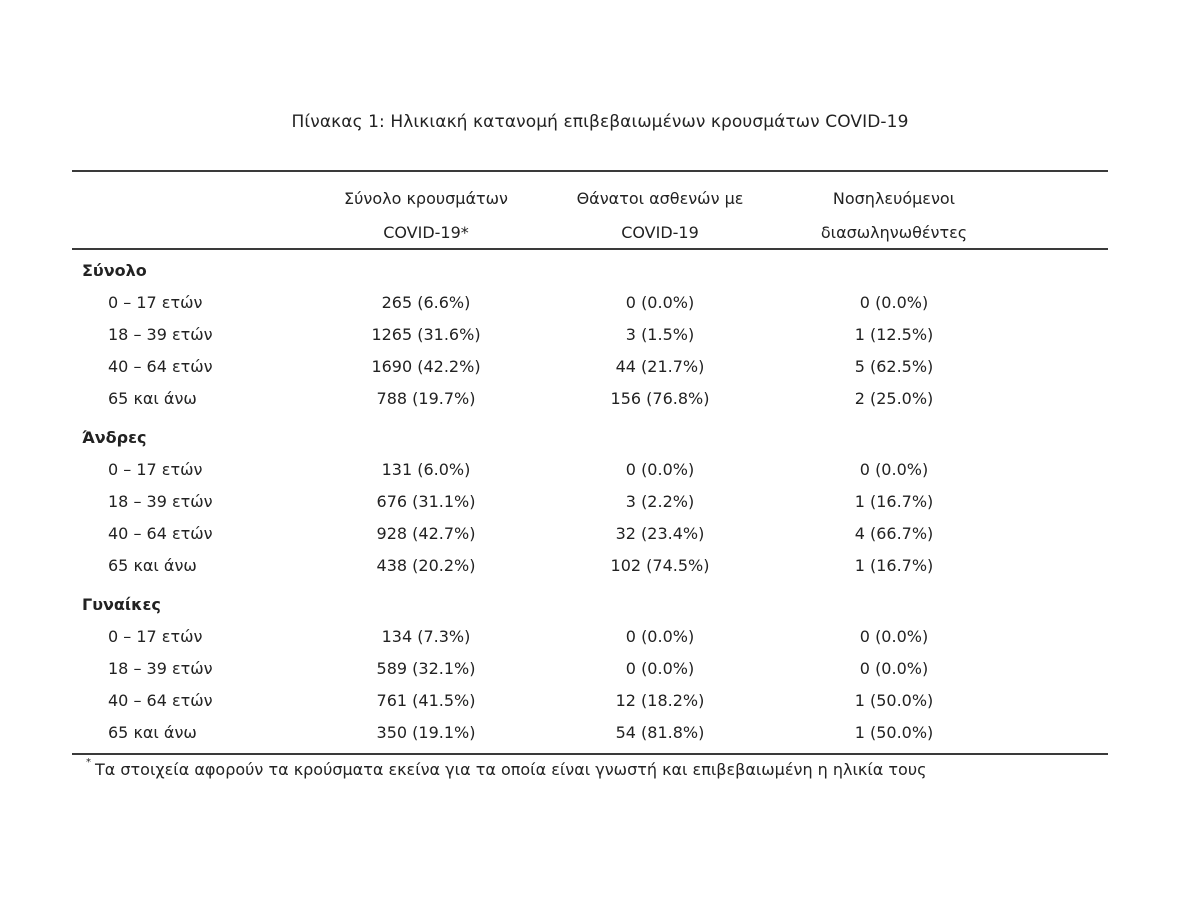  Describe the element at coordinates (894, 216) in the screenshot. I see `column-header-intubated: Νοσηλευόμενοι διασωληνωθέντες` at that location.